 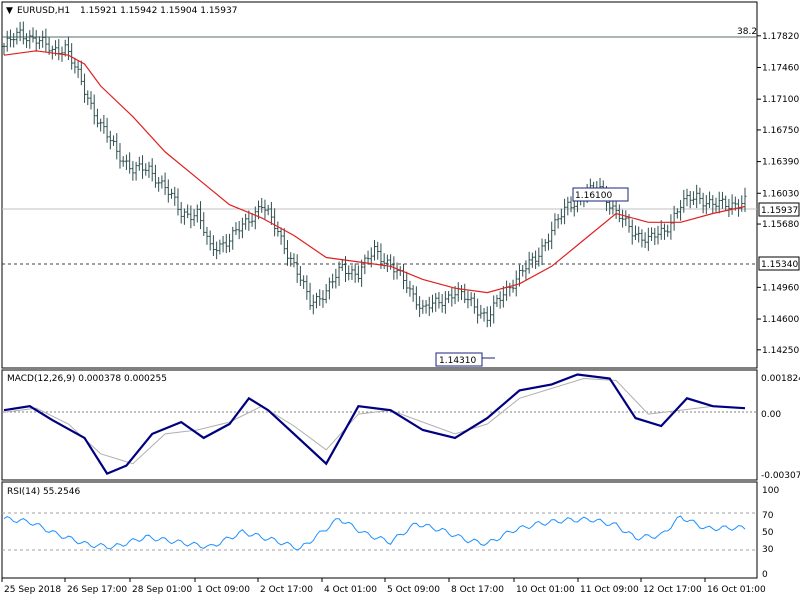 What do you see at coordinates (780, 351) in the screenshot?
I see `price-tick-label: 1.14250` at bounding box center [780, 351].